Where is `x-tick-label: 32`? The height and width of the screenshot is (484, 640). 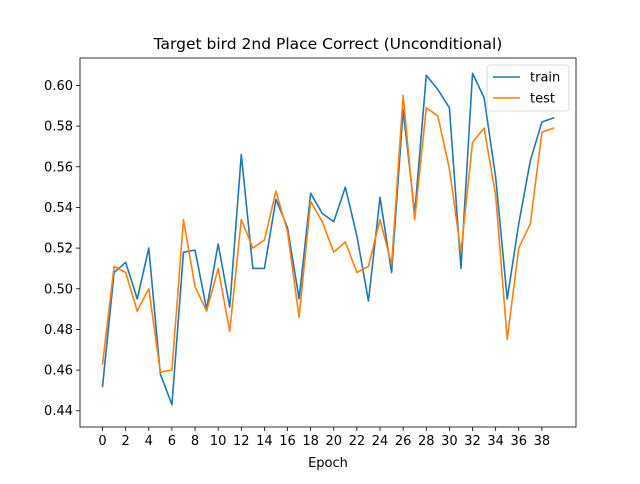
x-tick-label: 32 is located at coordinates (472, 441).